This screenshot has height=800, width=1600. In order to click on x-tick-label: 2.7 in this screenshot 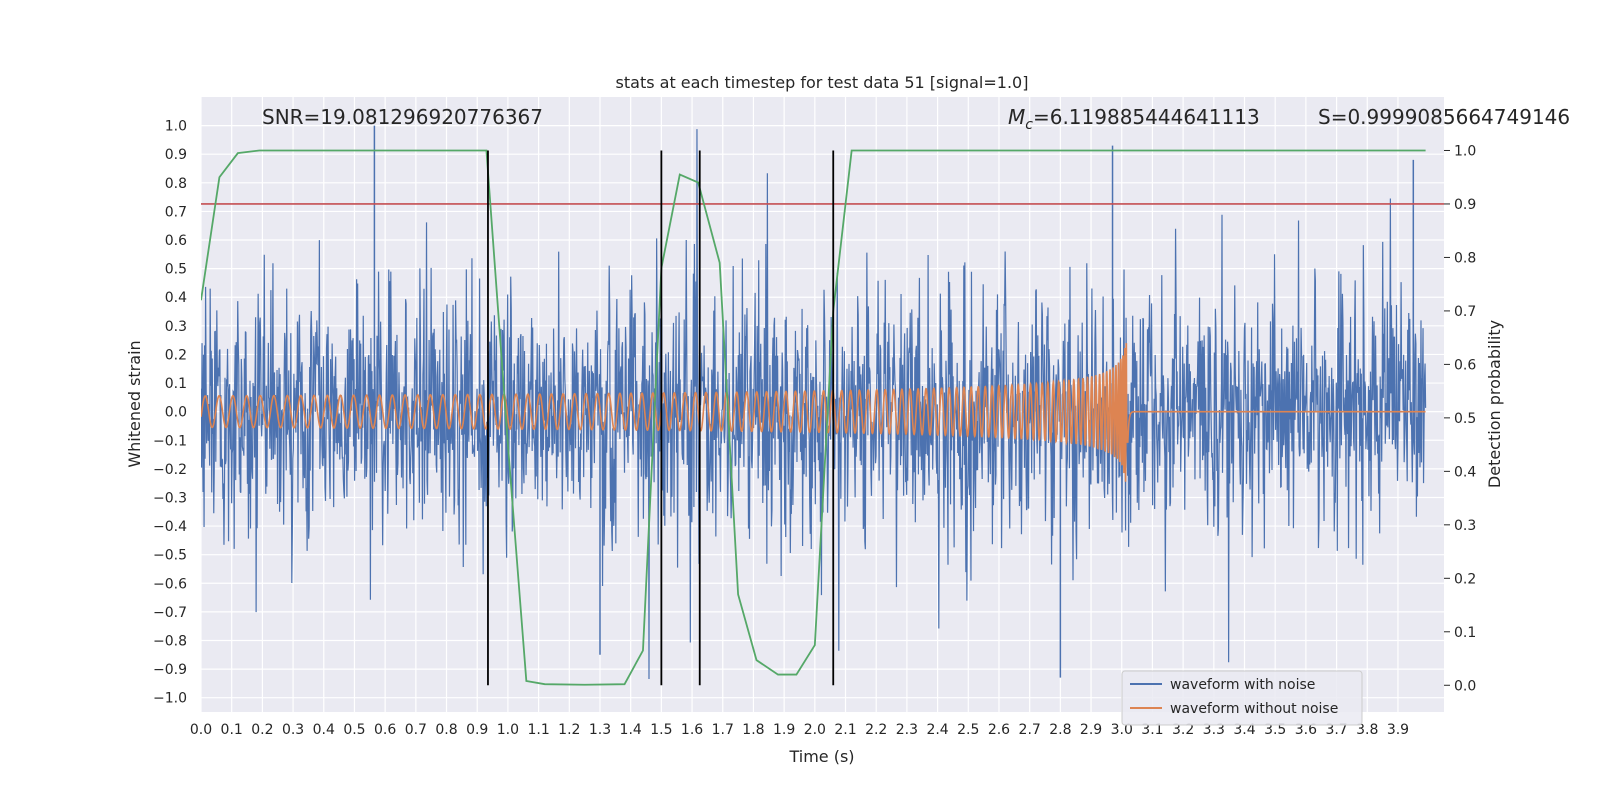, I will do `click(1030, 730)`.